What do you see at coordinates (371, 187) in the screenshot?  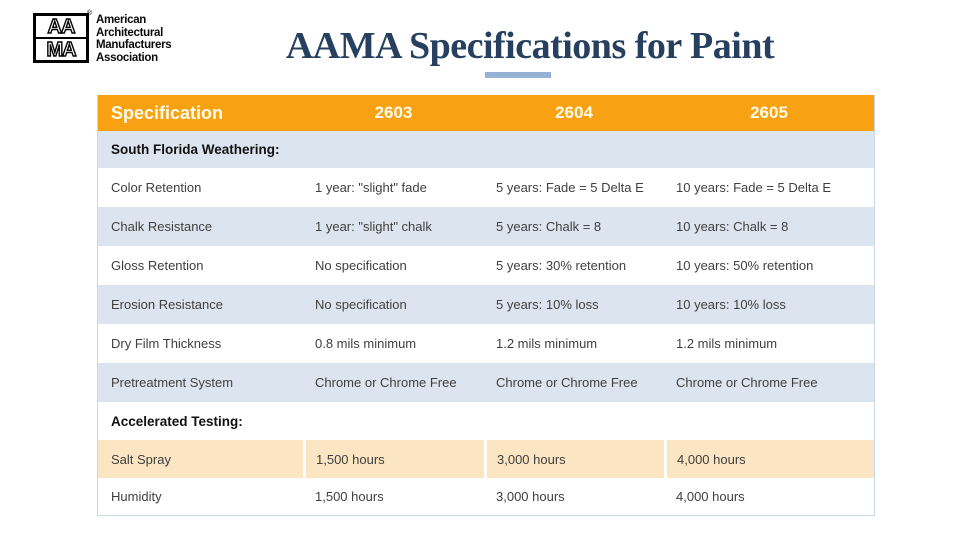 I see `value-cell-2603: 1 year: "slight" fade` at bounding box center [371, 187].